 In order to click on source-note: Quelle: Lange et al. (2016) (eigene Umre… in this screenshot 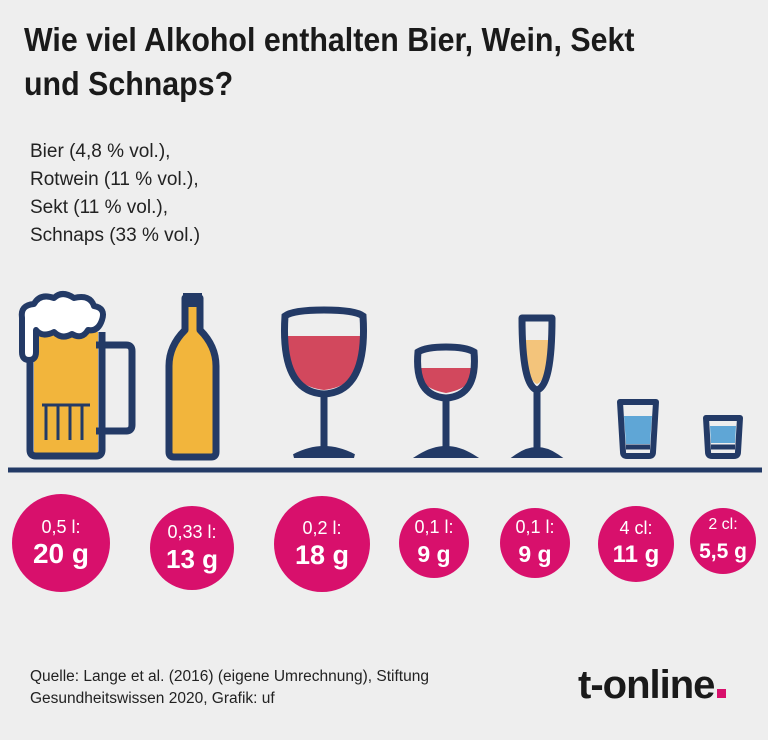, I will do `click(229, 688)`.